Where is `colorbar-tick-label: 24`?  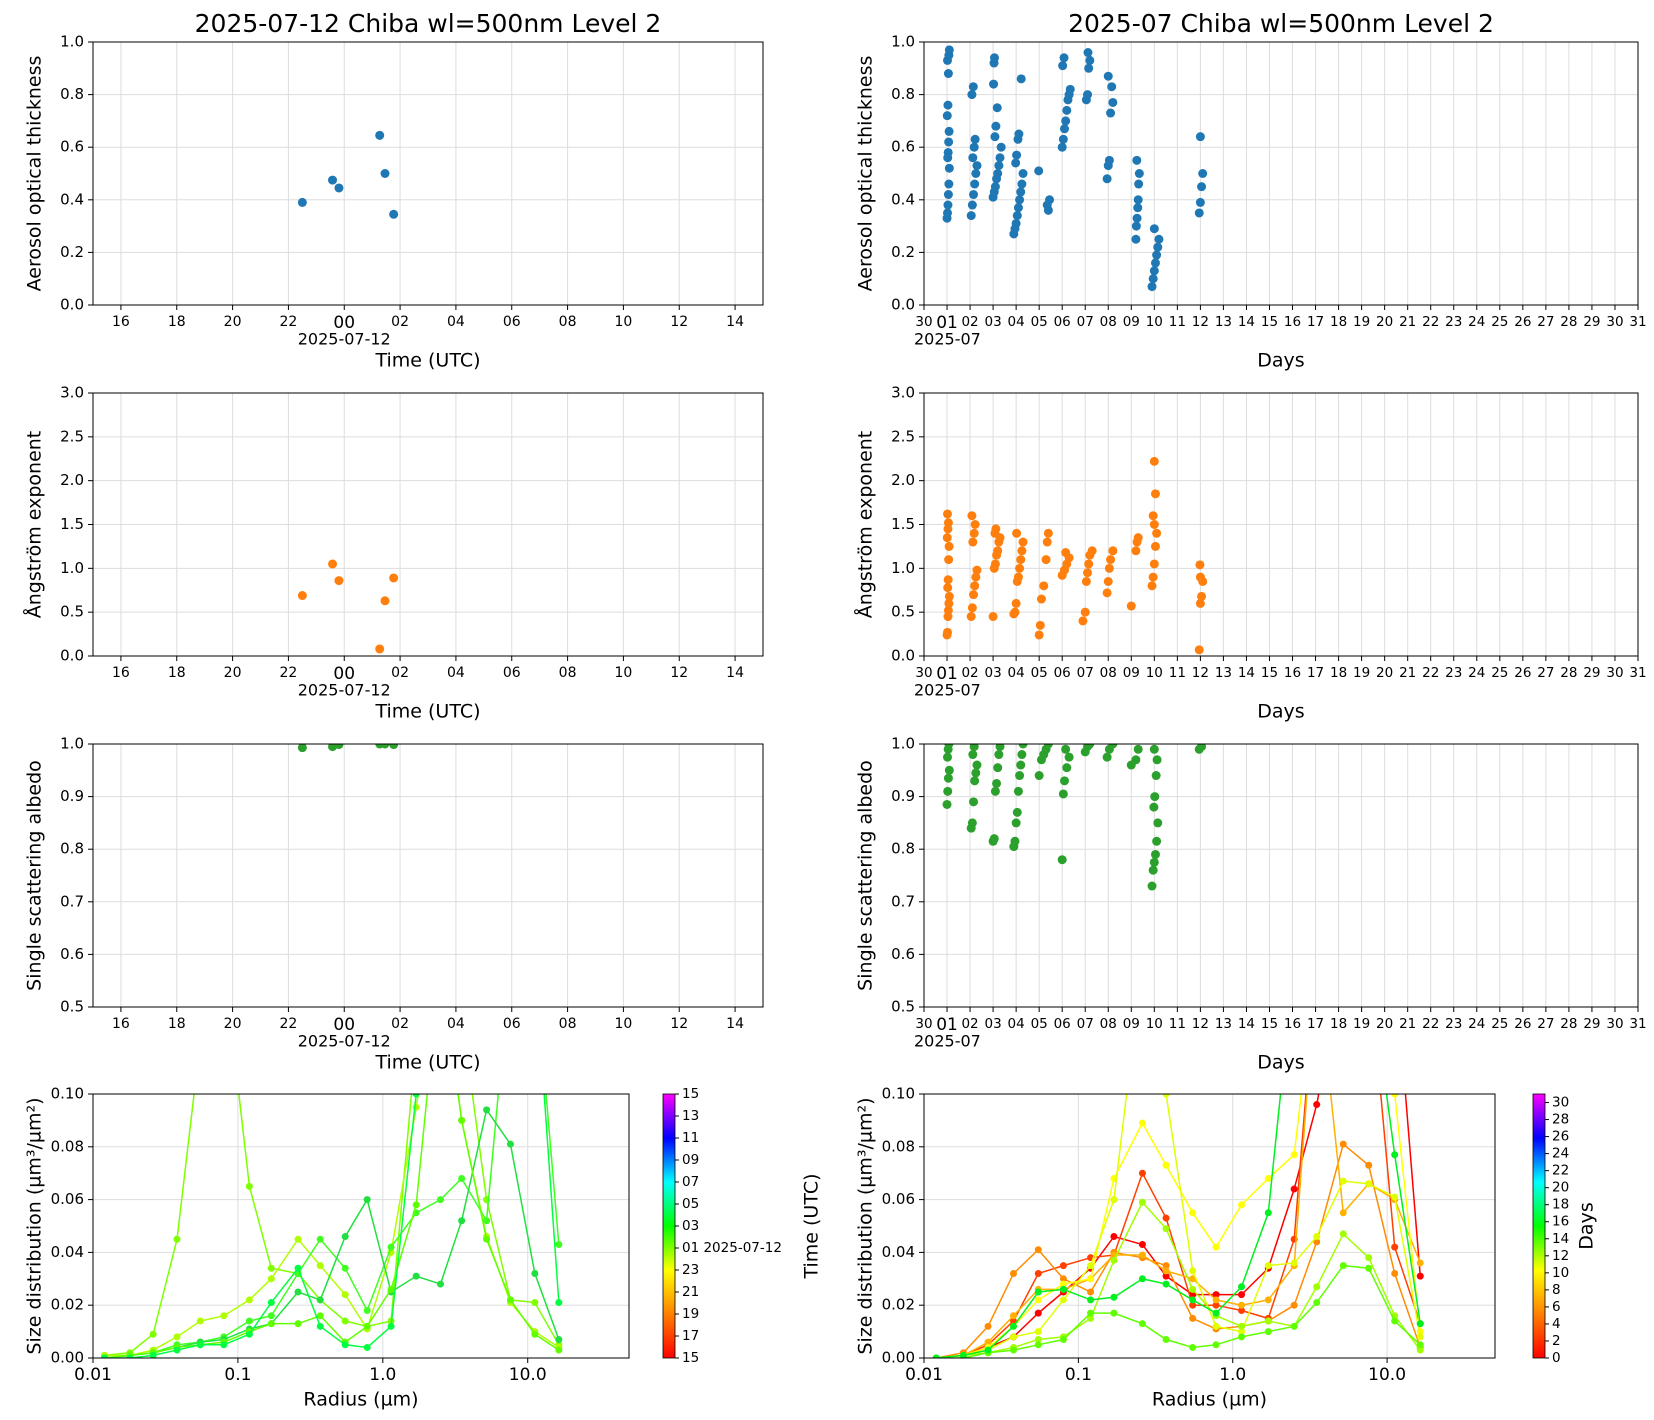
colorbar-tick-label: 24 is located at coordinates (1560, 1154).